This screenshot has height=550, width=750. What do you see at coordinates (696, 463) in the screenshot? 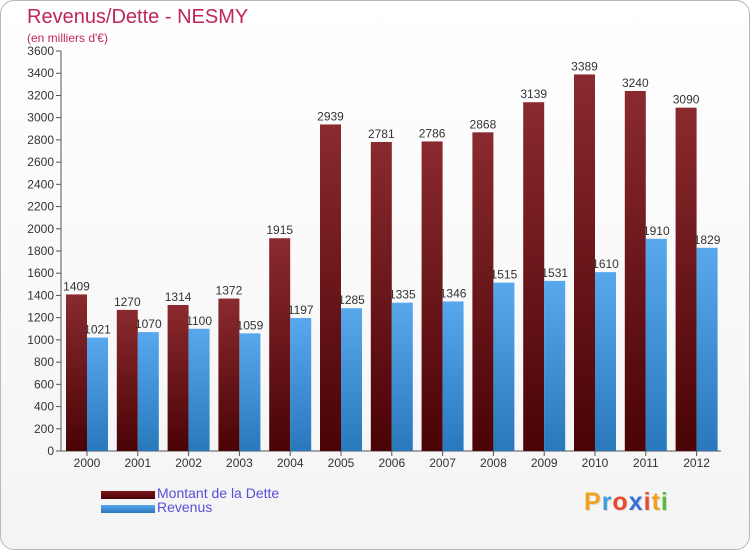
I see `x-tick-label: 2012` at bounding box center [696, 463].